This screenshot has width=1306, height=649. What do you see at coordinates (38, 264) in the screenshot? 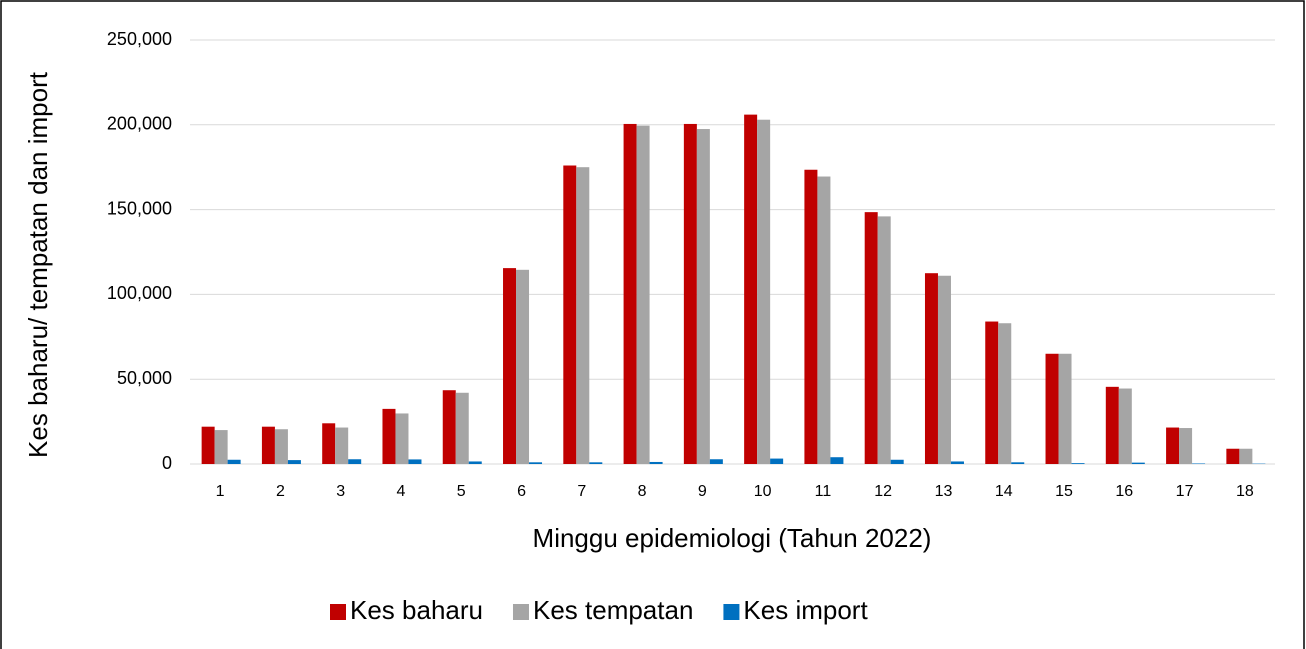
I see `y-axis-title: Kes baharu/ tempatan dan import` at bounding box center [38, 264].